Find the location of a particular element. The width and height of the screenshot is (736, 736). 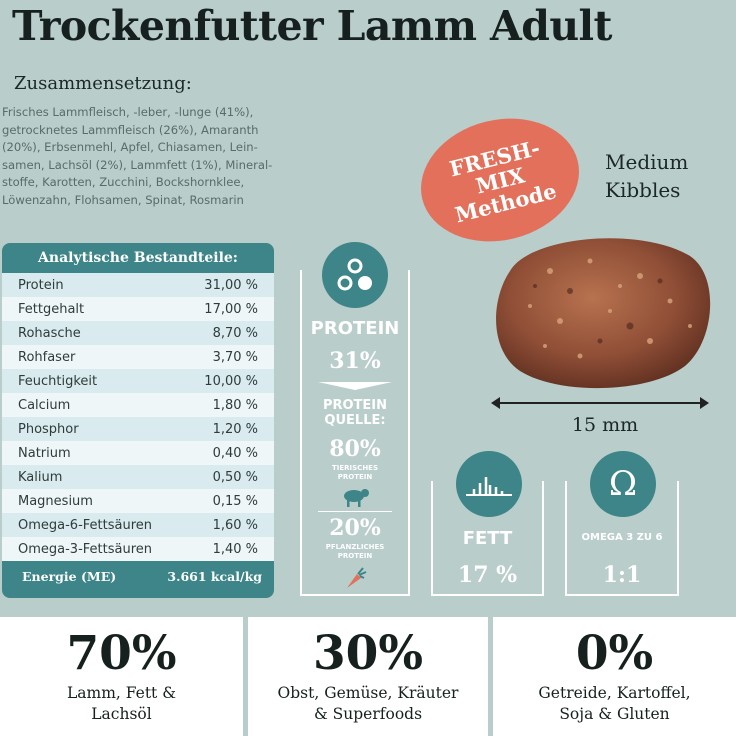

row-name: Fettgehalt is located at coordinates (51, 309).